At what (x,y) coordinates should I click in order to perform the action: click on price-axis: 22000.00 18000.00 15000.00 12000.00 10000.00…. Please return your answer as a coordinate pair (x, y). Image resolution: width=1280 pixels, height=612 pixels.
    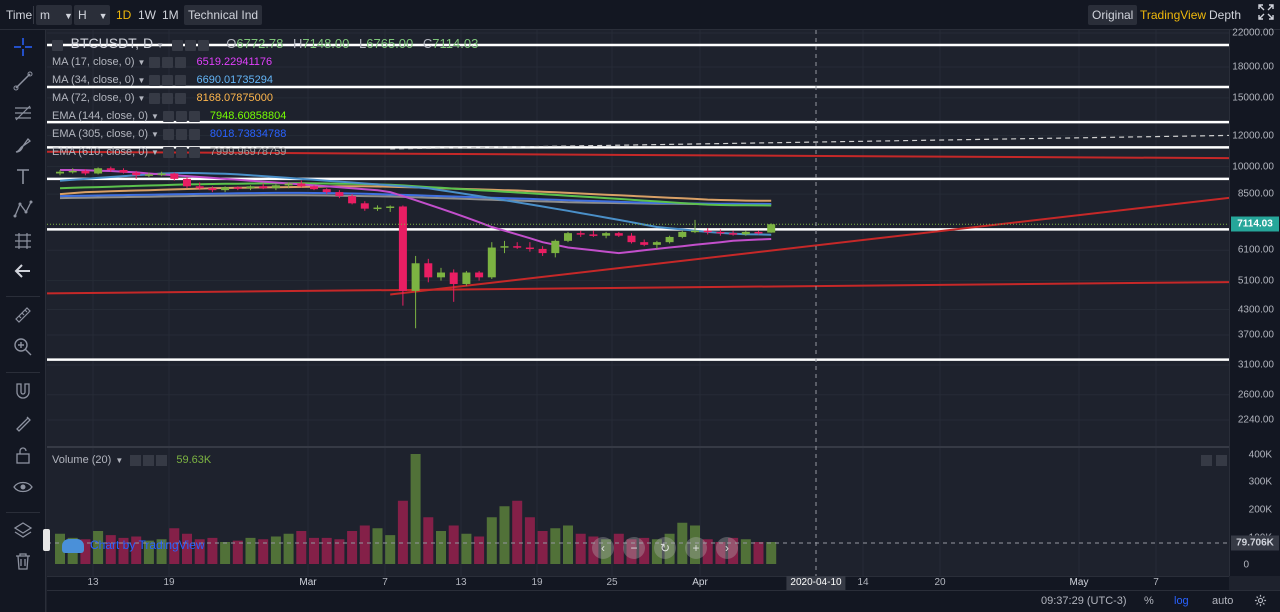
    Looking at the image, I should click on (1254, 302).